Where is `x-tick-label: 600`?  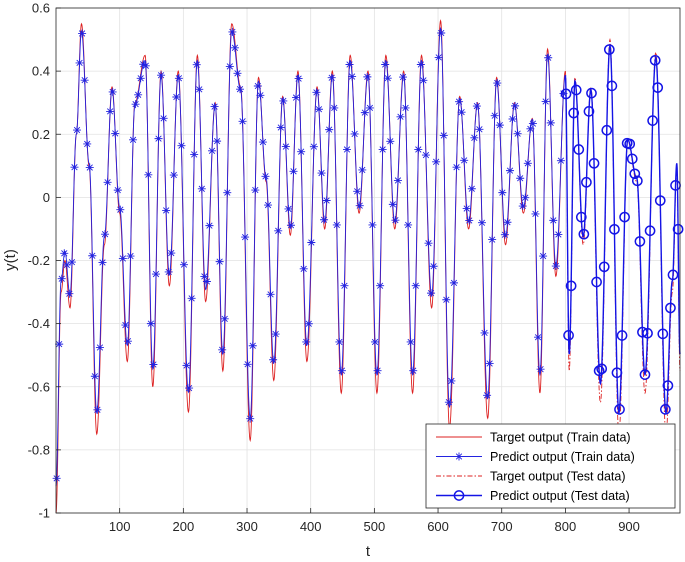 x-tick-label: 600 is located at coordinates (438, 526).